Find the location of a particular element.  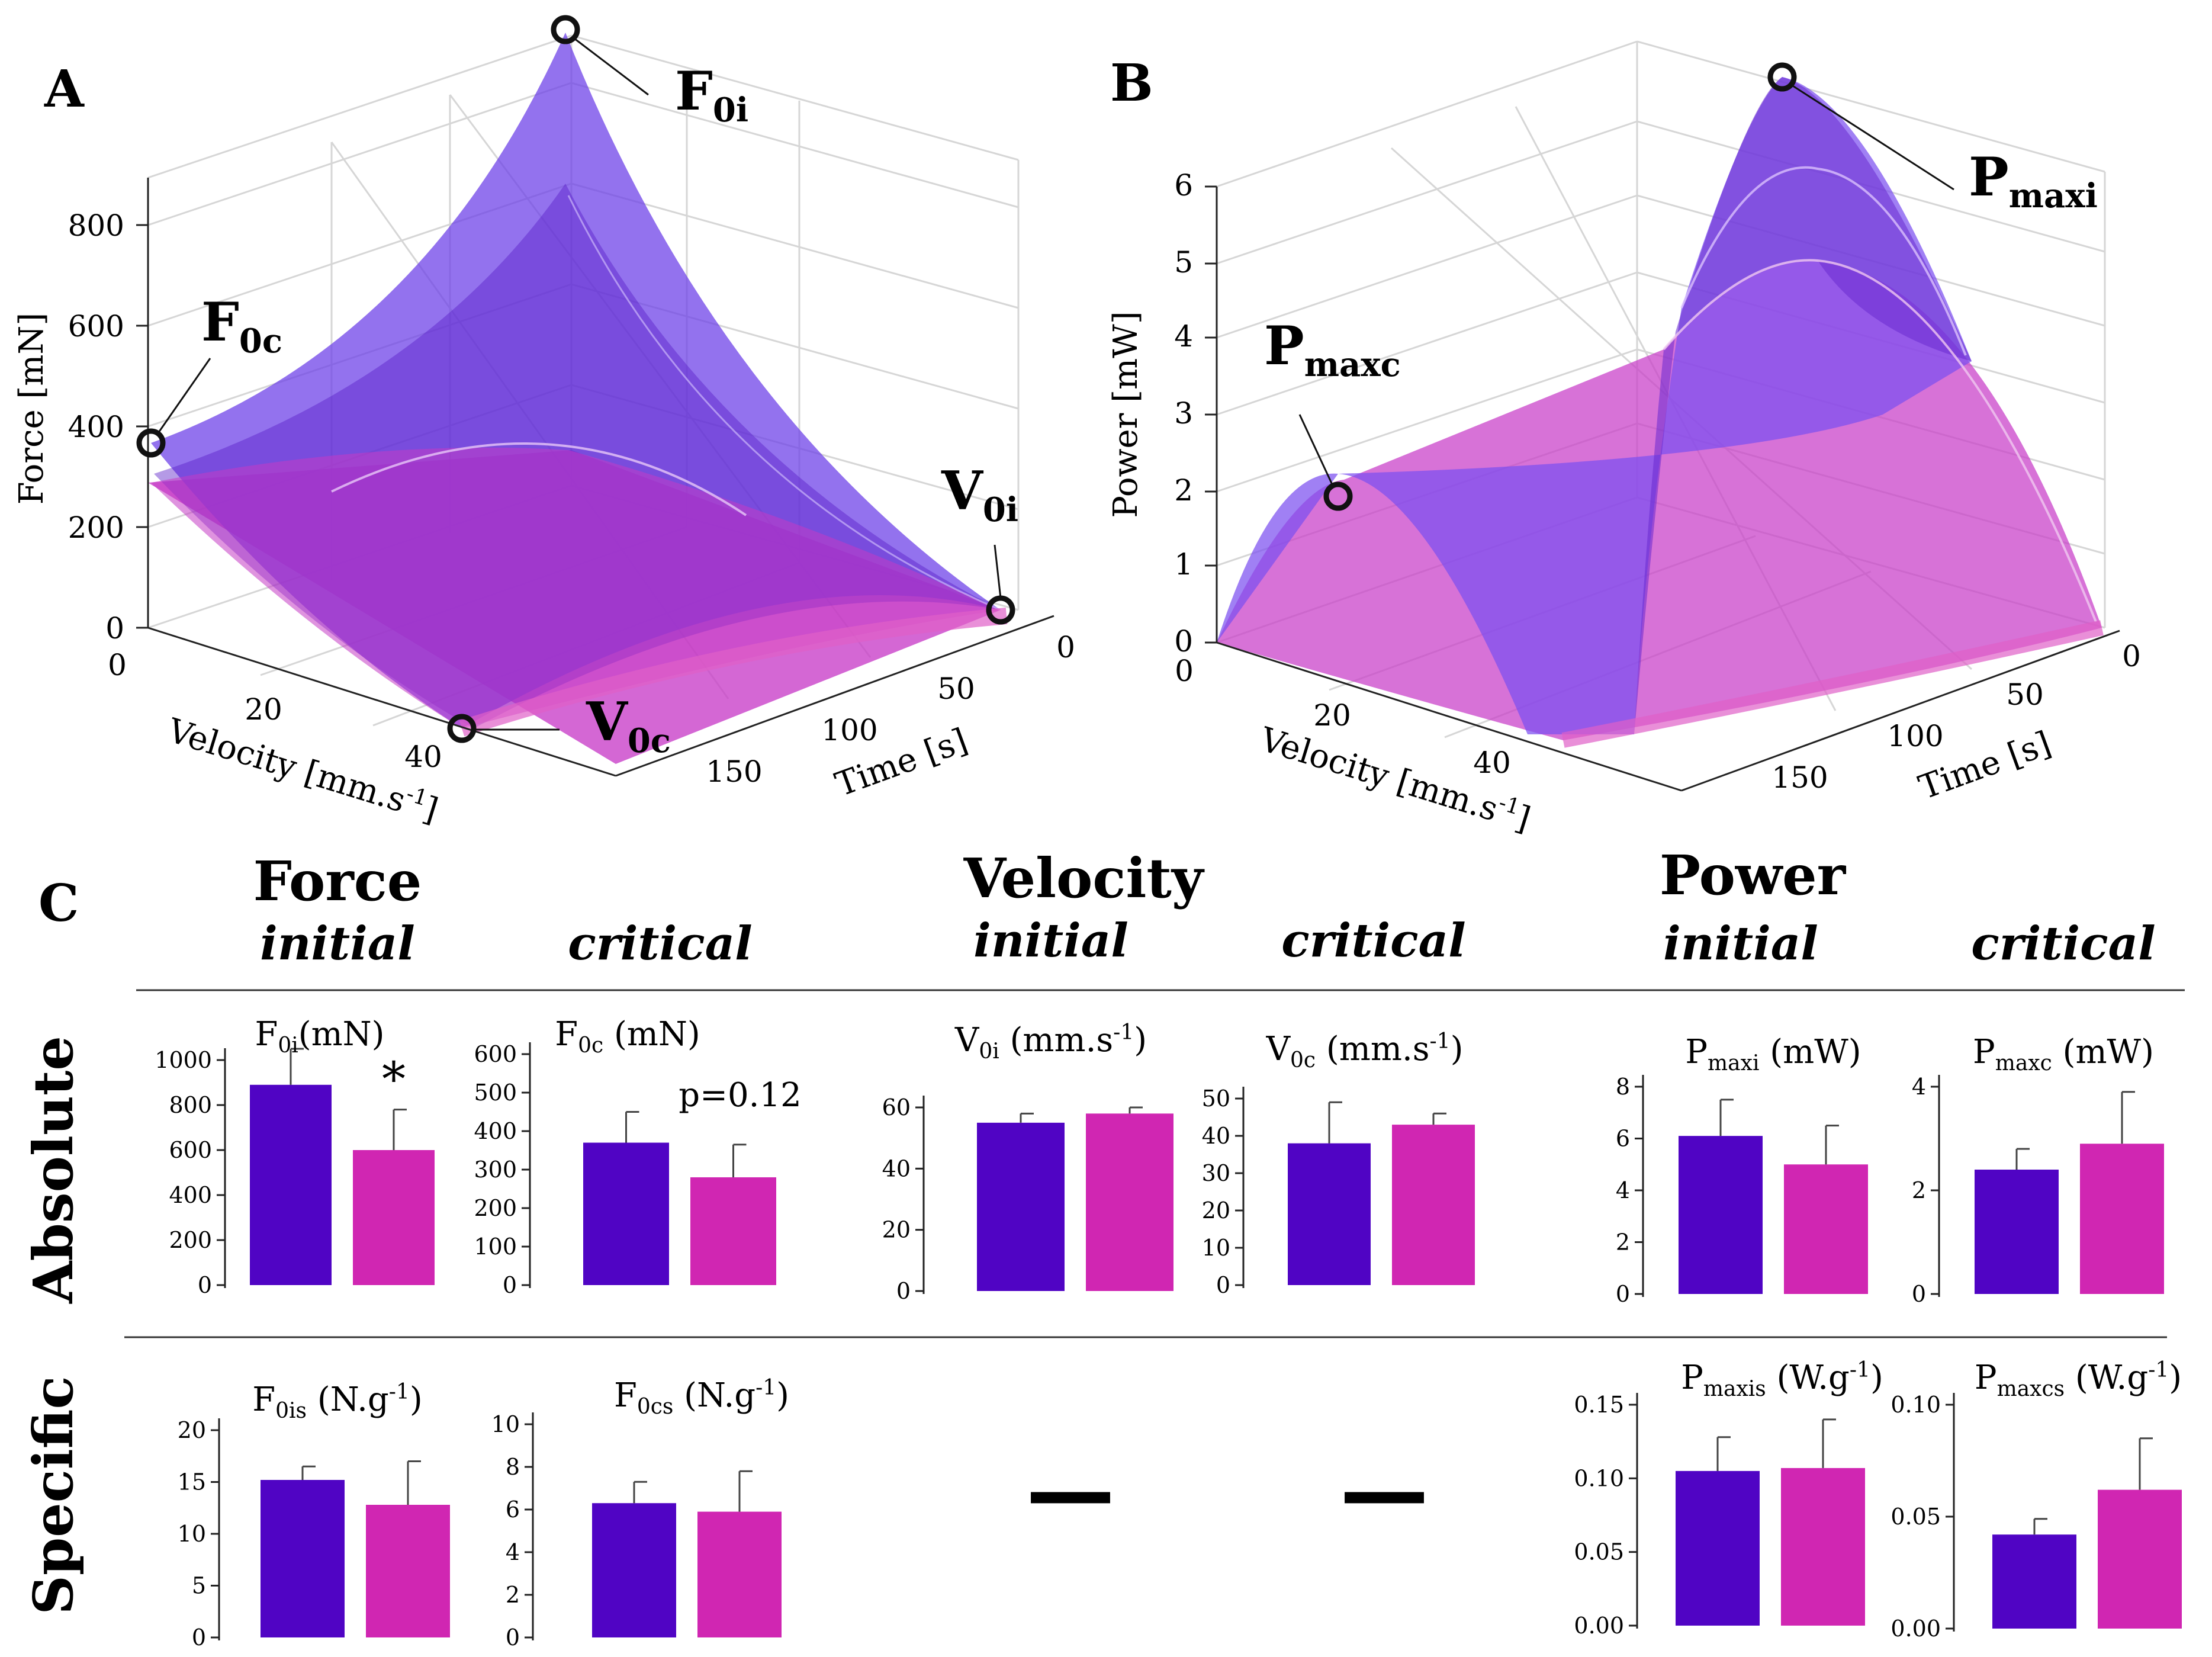

panel-b-time-tick-2: 100 is located at coordinates (1915, 736).